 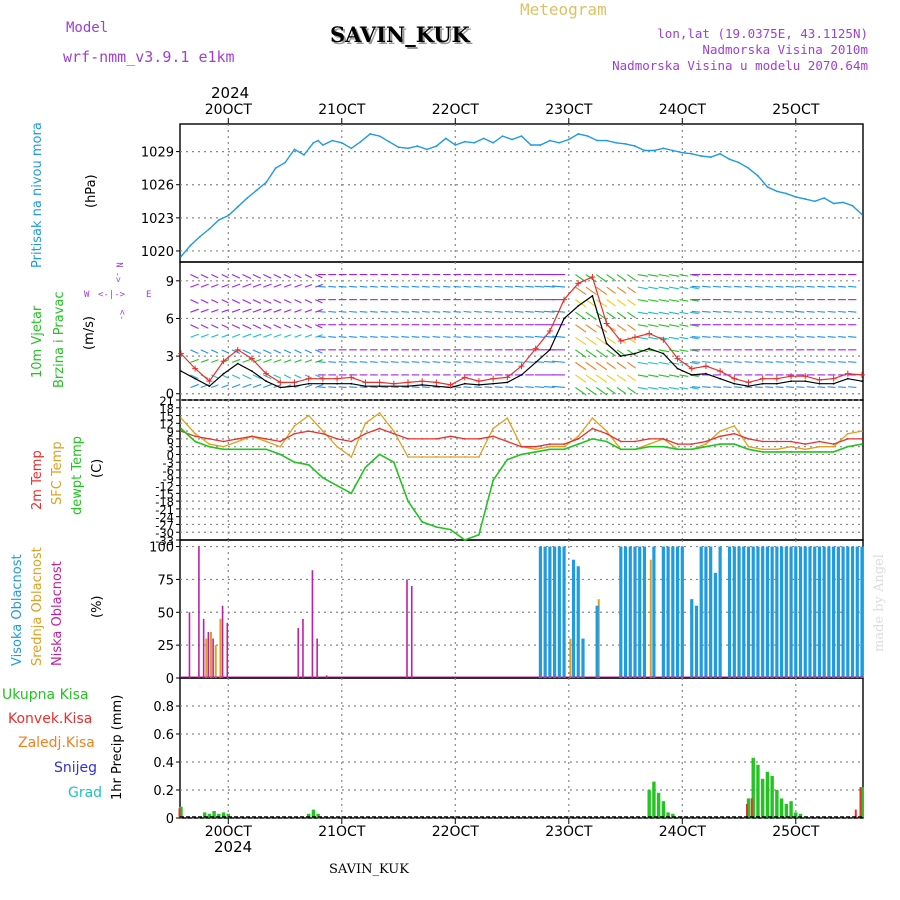 I want to click on wind-legend-center: <-|->, so click(x=112, y=295).